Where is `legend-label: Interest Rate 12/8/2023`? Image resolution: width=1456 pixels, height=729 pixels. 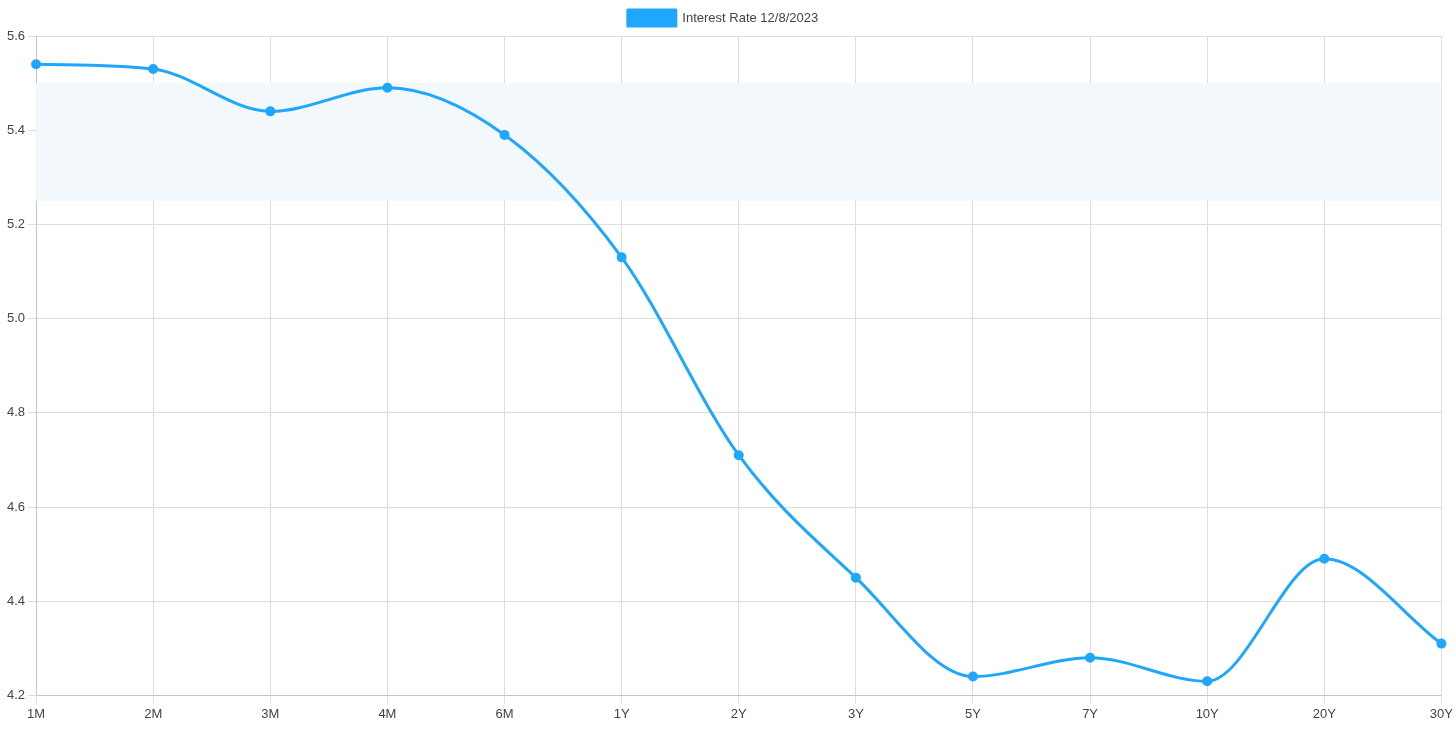
legend-label: Interest Rate 12/8/2023 is located at coordinates (750, 17).